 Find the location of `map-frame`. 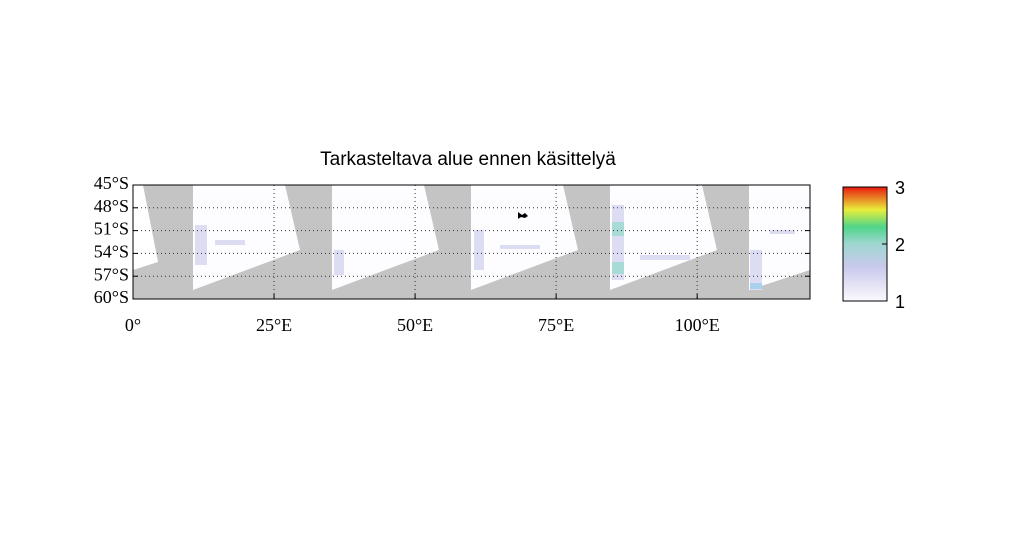

map-frame is located at coordinates (471, 242).